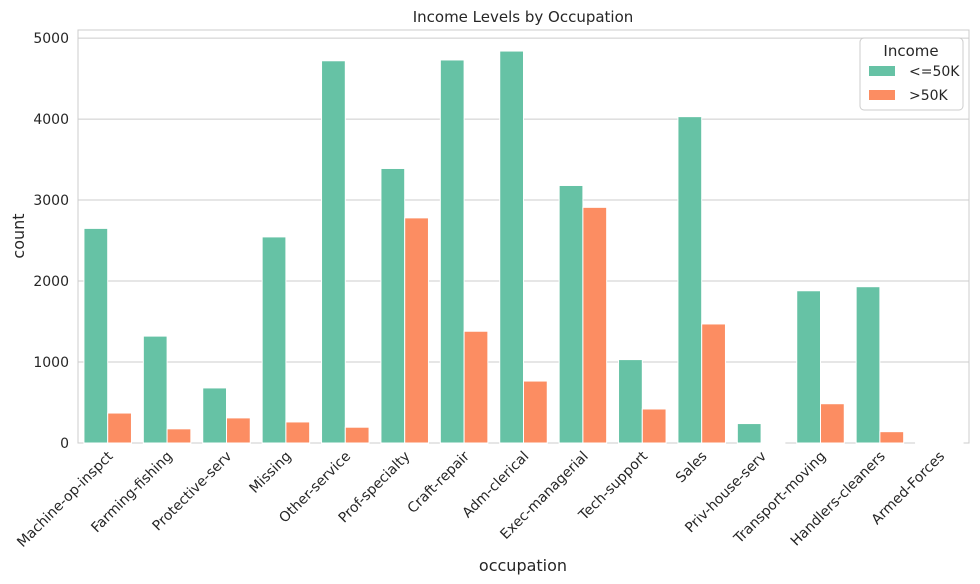 The image size is (980, 584). I want to click on x-tick-label-3: Missing, so click(270, 473).